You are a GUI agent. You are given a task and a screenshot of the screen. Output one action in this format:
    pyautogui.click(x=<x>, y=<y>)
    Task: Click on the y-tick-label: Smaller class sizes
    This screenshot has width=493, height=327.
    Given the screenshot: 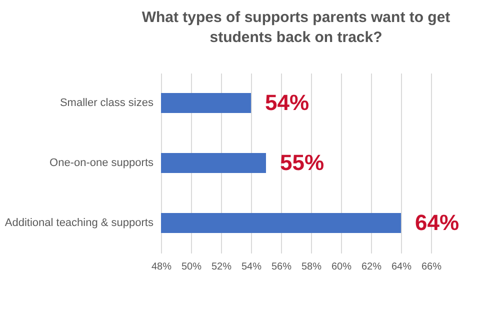 What is the action you would take?
    pyautogui.click(x=107, y=103)
    